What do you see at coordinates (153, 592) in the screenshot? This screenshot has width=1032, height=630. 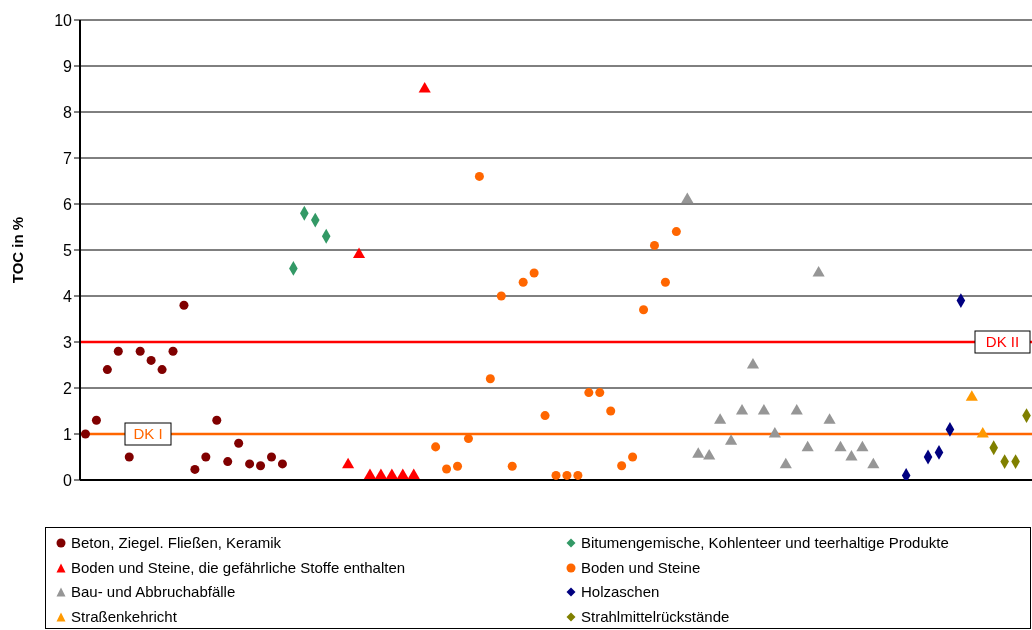 I see `legend-label: Bau- und Abbruchabfälle` at bounding box center [153, 592].